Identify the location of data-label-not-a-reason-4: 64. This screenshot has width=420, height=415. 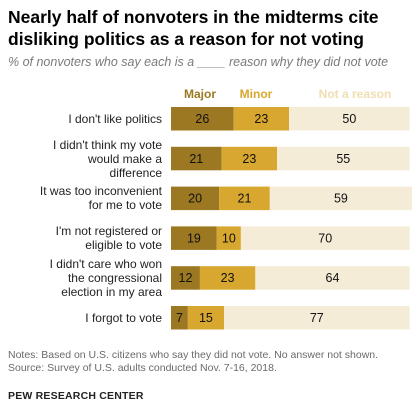
(333, 278).